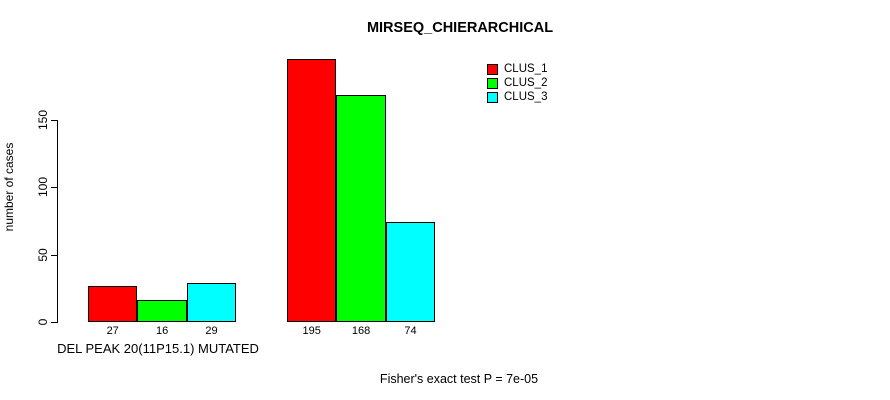 Image resolution: width=890 pixels, height=400 pixels. I want to click on y-tick-label: 0, so click(43, 322).